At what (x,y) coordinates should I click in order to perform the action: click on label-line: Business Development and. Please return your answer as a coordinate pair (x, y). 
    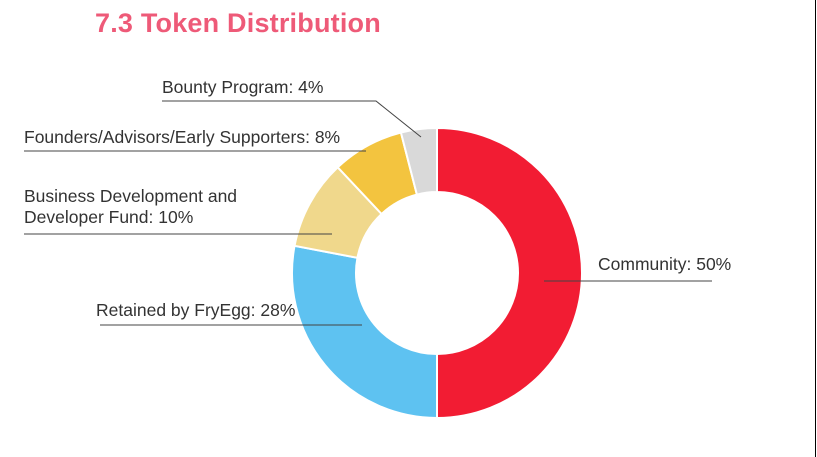
    Looking at the image, I should click on (130, 196).